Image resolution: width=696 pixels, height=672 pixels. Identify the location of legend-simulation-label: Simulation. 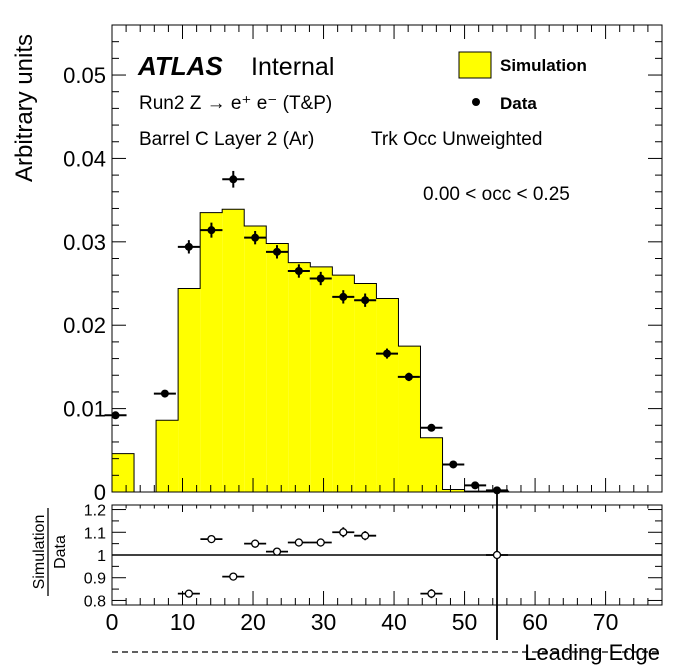
(543, 65).